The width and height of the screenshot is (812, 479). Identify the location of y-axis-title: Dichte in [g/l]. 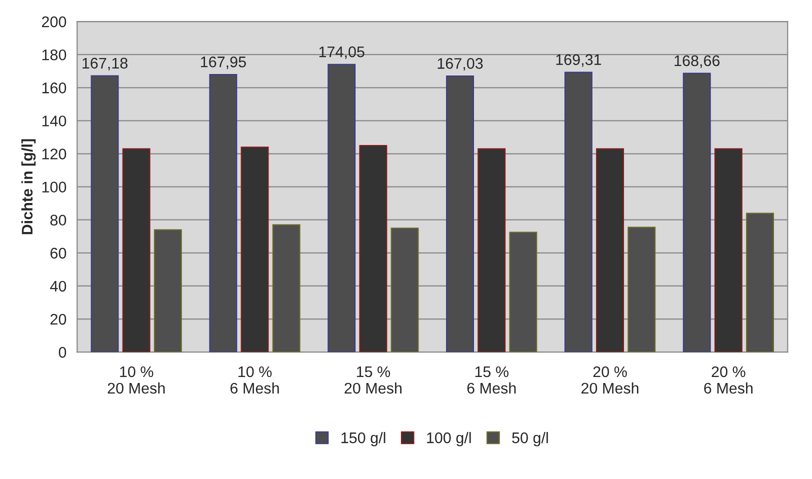
(28, 186).